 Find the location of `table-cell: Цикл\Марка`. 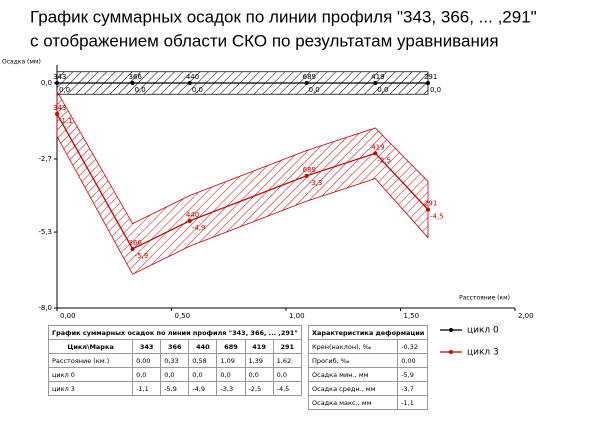

table-cell: Цикл\Марка is located at coordinates (90, 346).